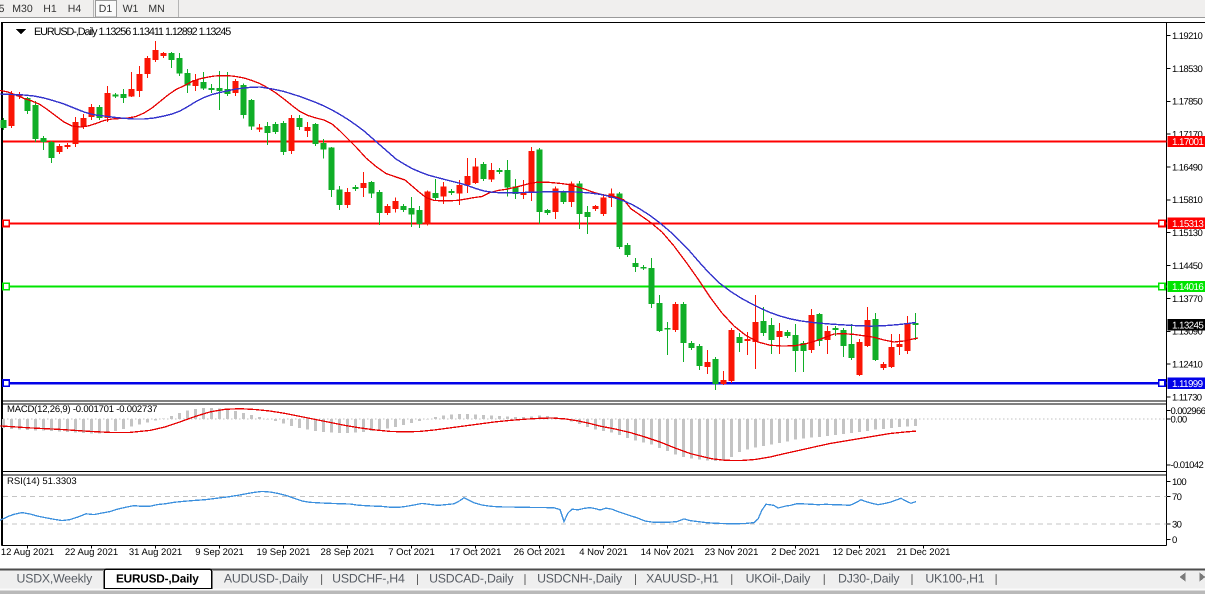  What do you see at coordinates (1187, 135) in the screenshot?
I see `svg-text: 1.17170` at bounding box center [1187, 135].